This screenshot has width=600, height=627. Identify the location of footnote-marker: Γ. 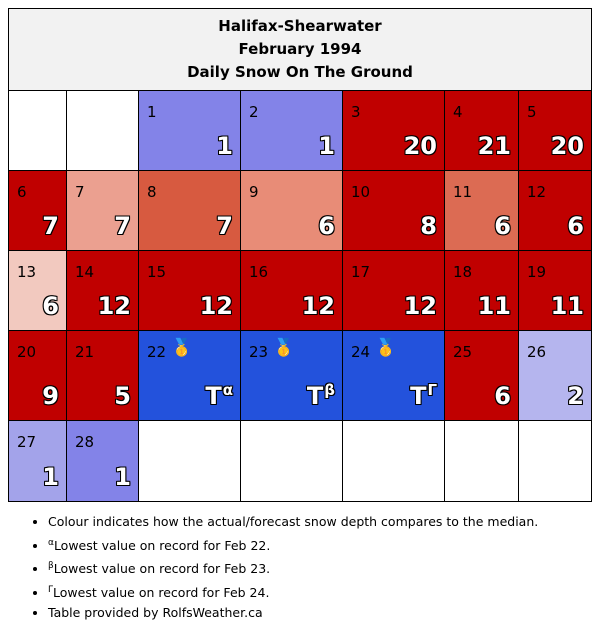
(51, 589).